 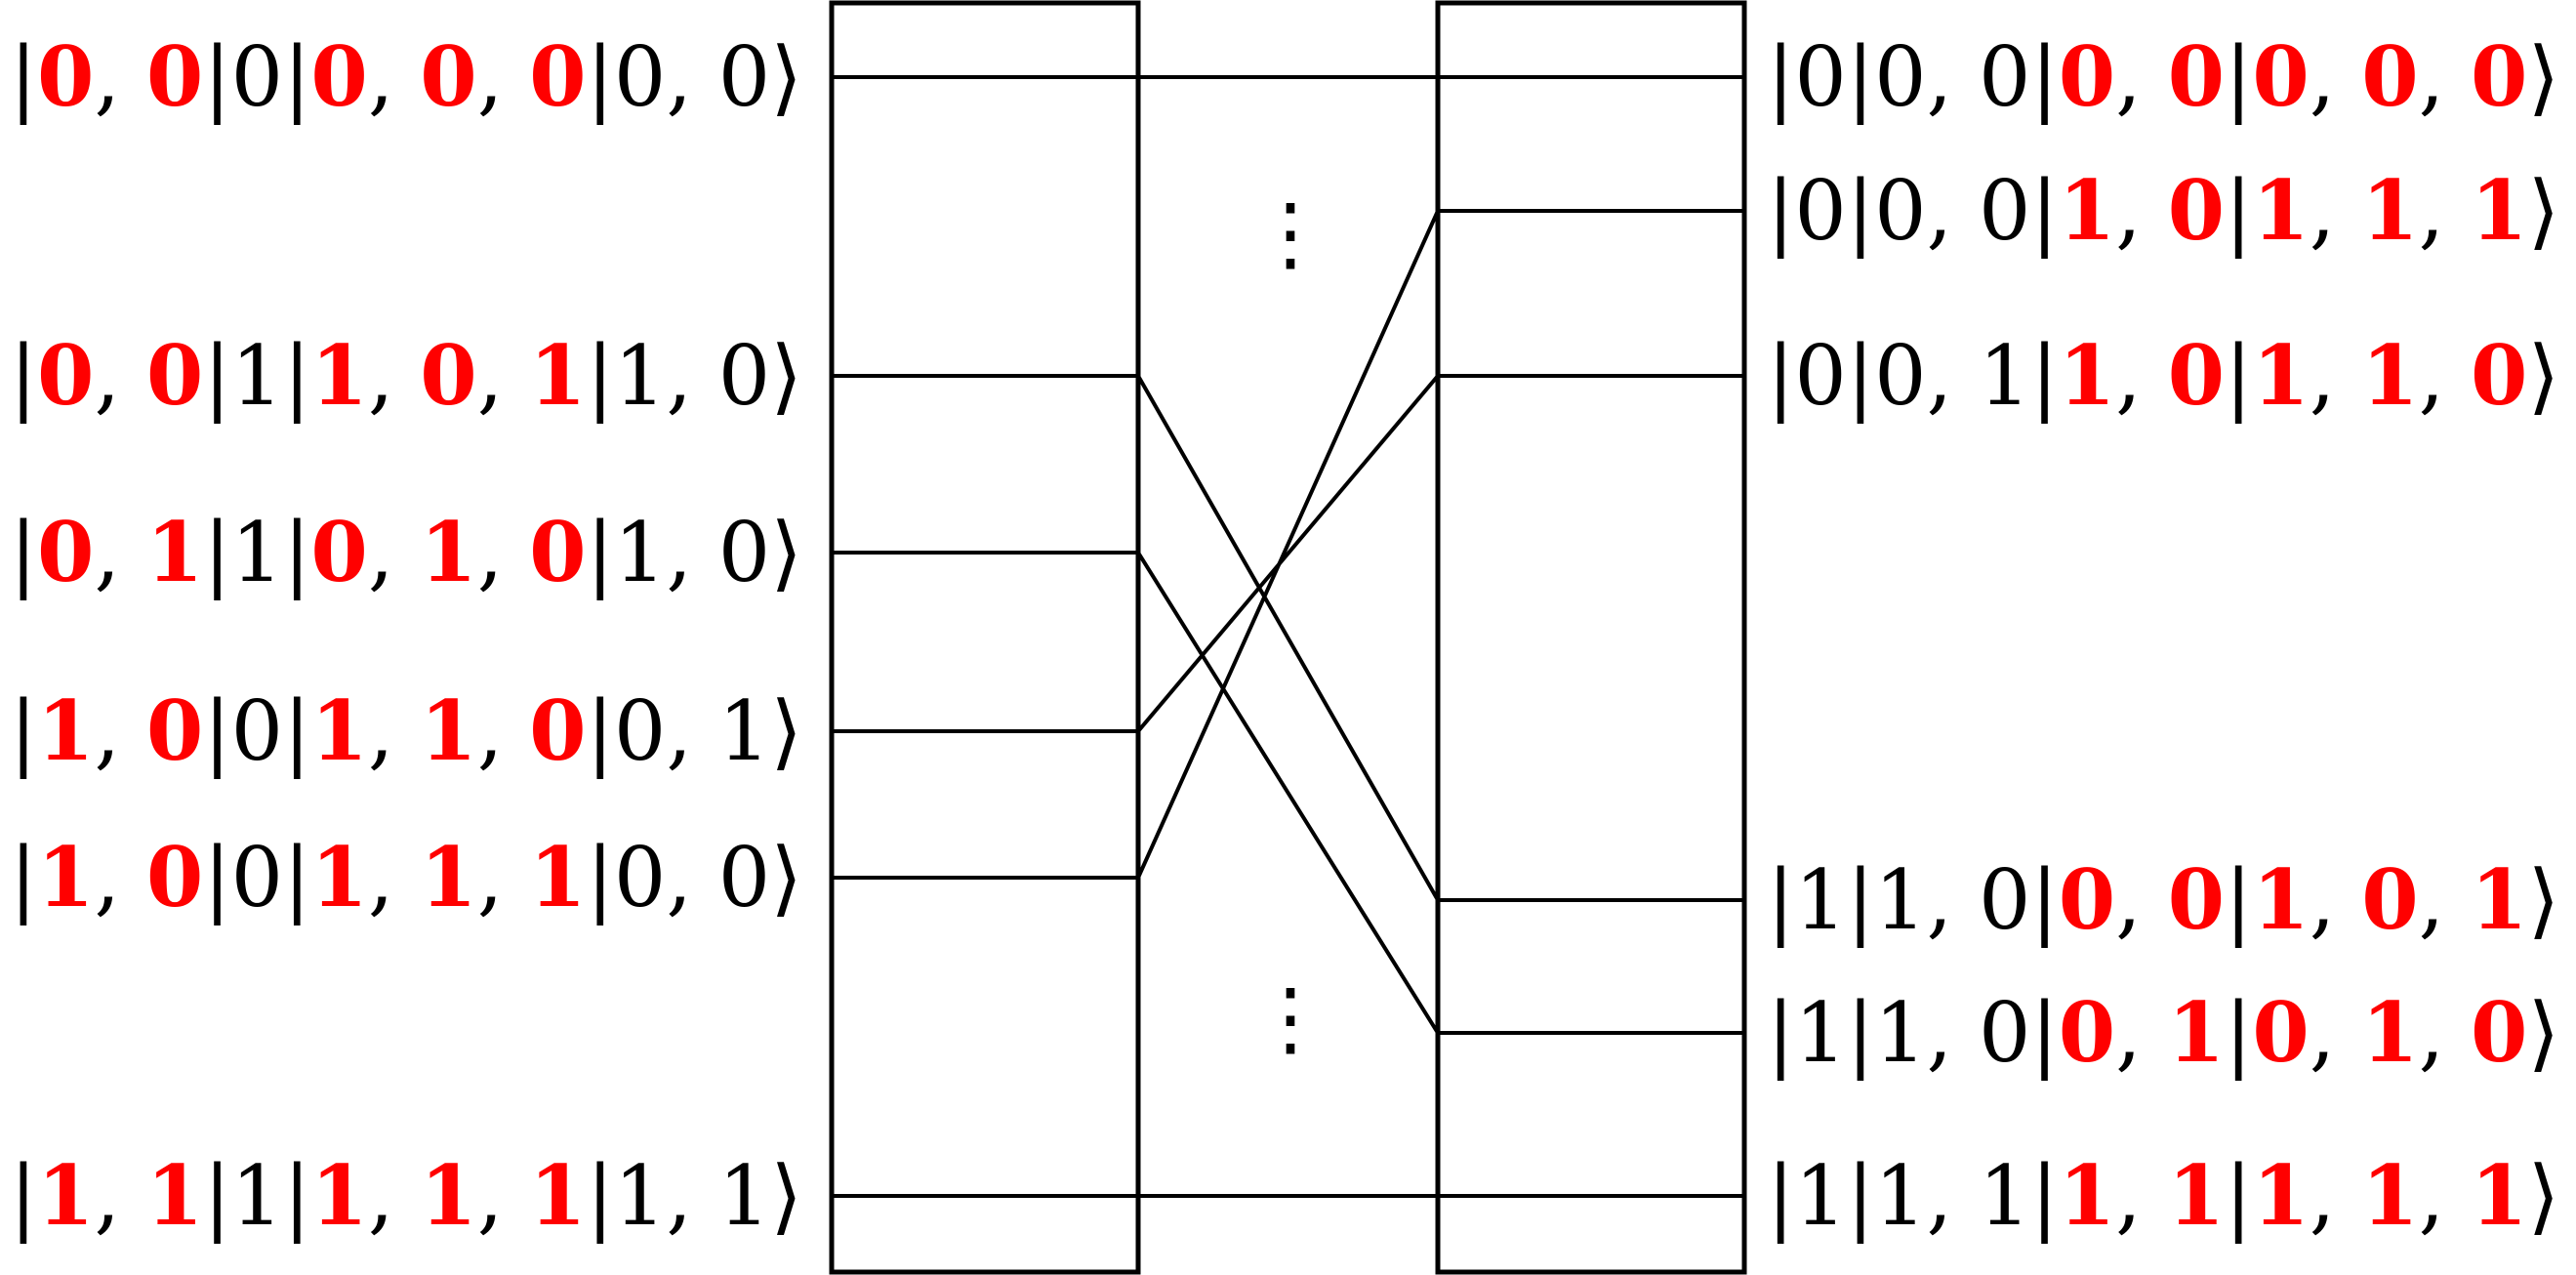 I want to click on left-state-3: |1, 0|0|1, 1, 0|0, 1⟩, so click(x=406, y=731).